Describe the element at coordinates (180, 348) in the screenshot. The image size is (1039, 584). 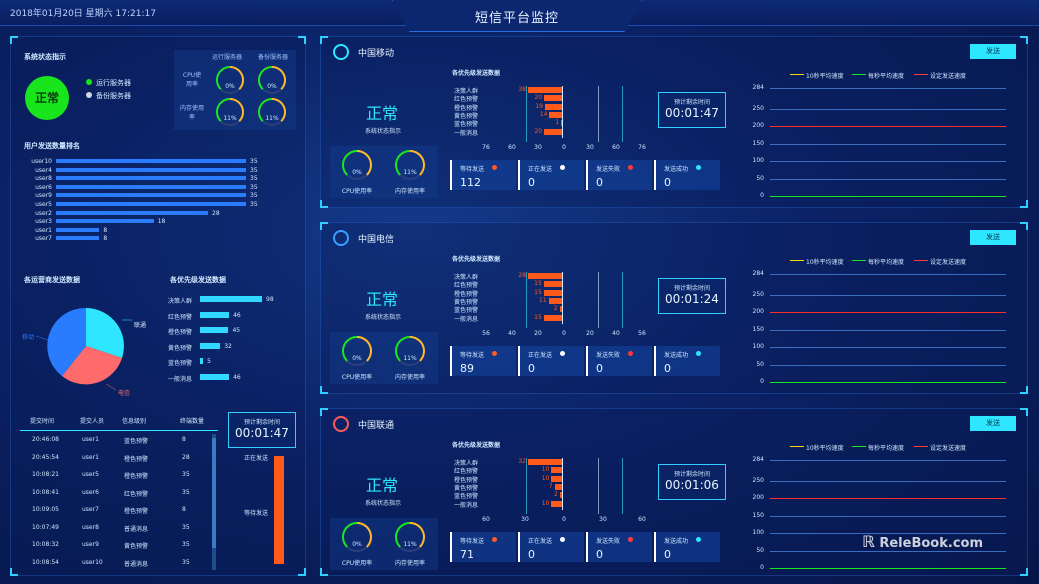
I see `priority-name: 黄色预警` at that location.